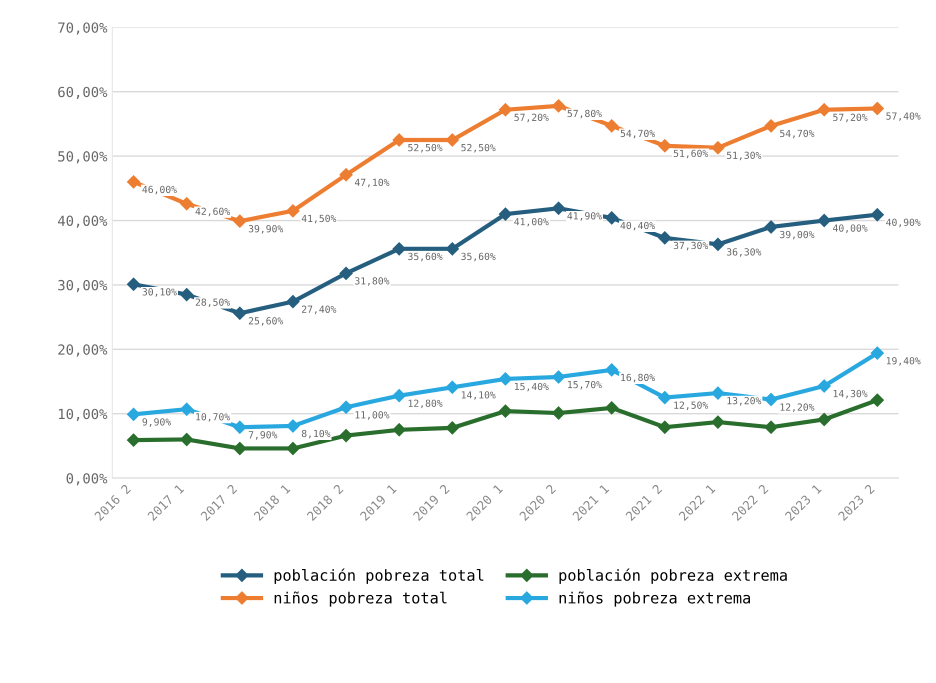 Image resolution: width=936 pixels, height=683 pixels. Describe the element at coordinates (655, 599) in the screenshot. I see `legend-label: niños pobreza extrema` at that location.